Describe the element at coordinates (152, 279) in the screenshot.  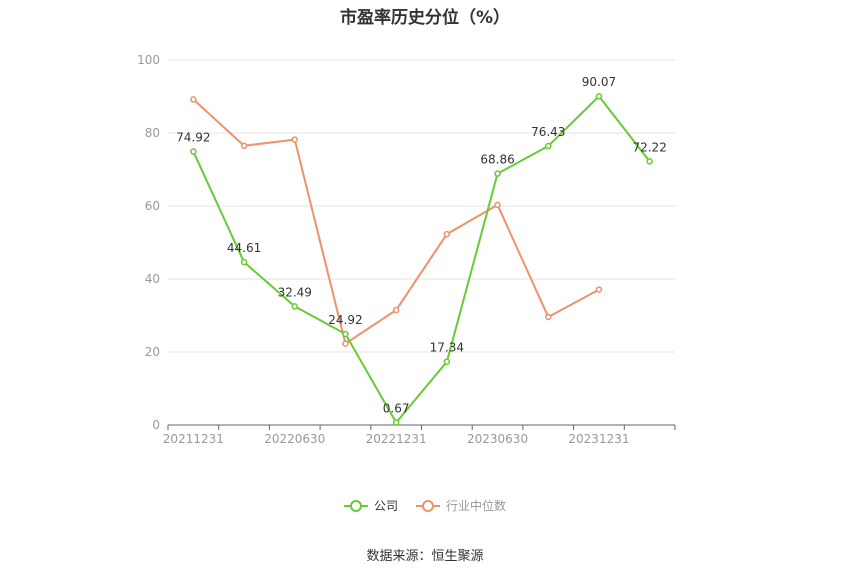
I see `y-tick-label: 40` at that location.